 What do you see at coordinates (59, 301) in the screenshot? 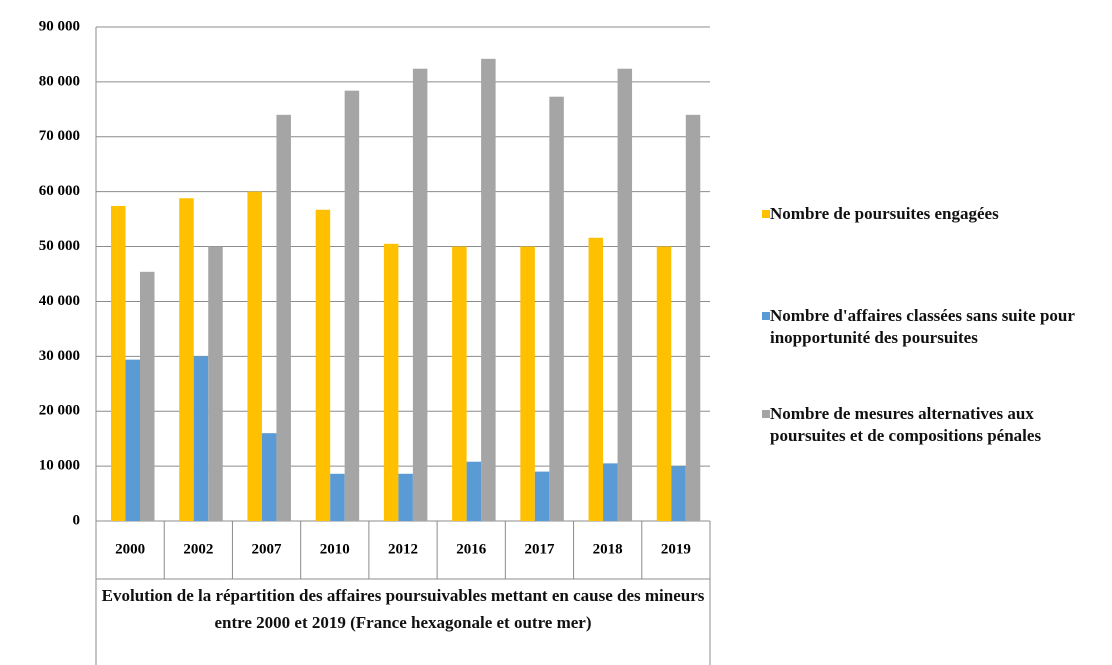
I see `y-tick-label: 40 000` at bounding box center [59, 301].